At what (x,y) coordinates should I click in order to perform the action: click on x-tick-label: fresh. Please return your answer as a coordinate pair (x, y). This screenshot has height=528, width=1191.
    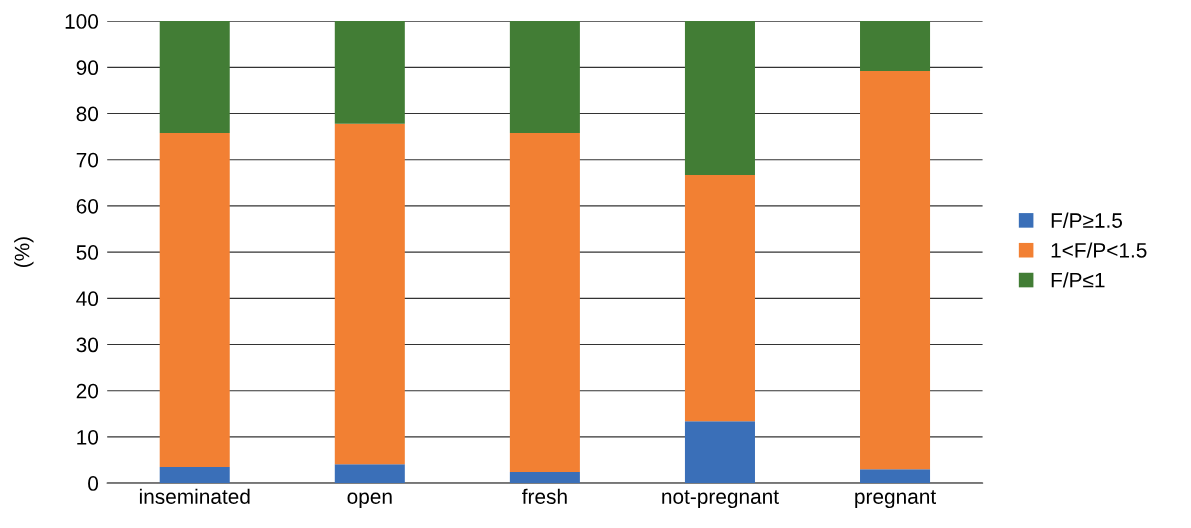
    Looking at the image, I should click on (544, 496).